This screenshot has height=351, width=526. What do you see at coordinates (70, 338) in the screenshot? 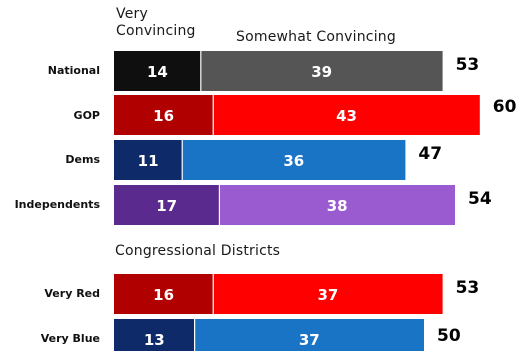
I see `row-label-very-blue: Very Blue` at bounding box center [70, 338].